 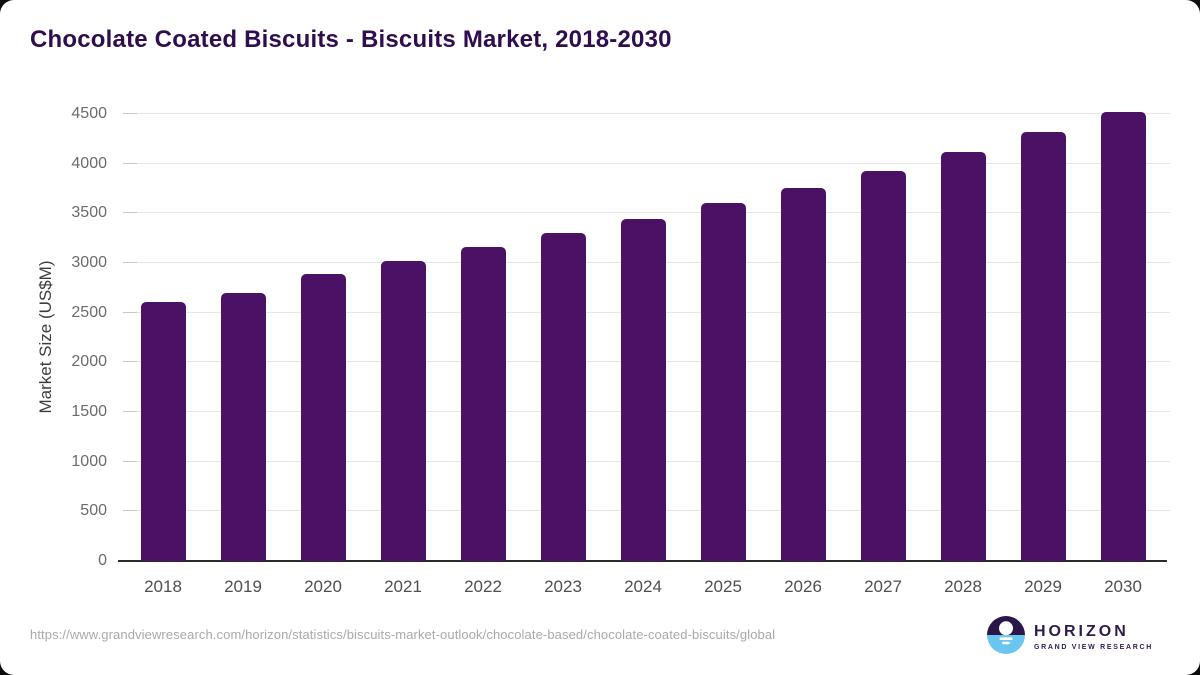 What do you see at coordinates (403, 411) in the screenshot?
I see `bar-2021` at bounding box center [403, 411].